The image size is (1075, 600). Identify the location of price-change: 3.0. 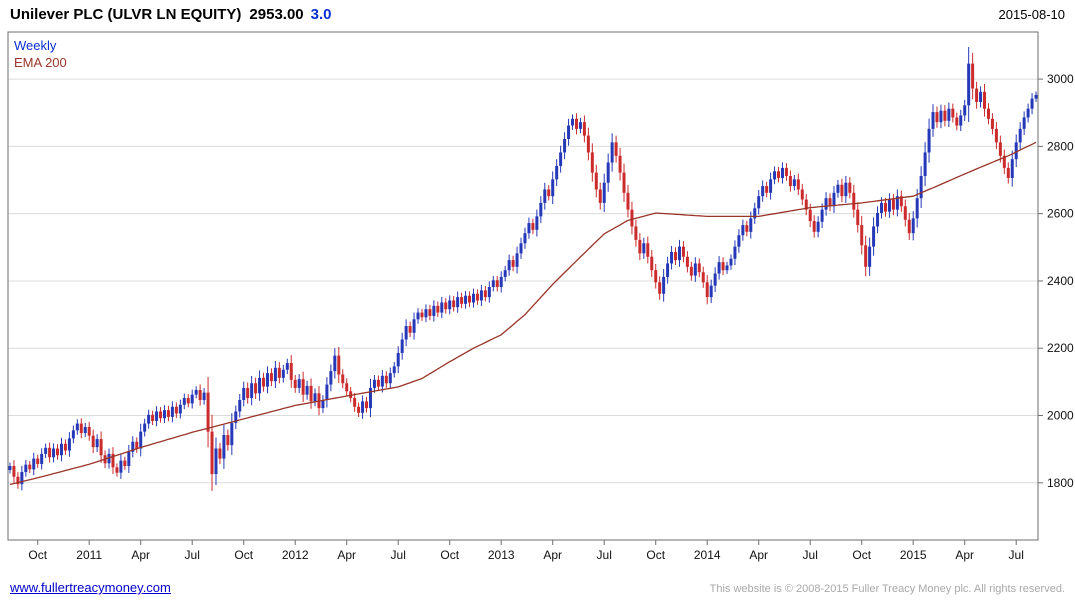
(321, 14).